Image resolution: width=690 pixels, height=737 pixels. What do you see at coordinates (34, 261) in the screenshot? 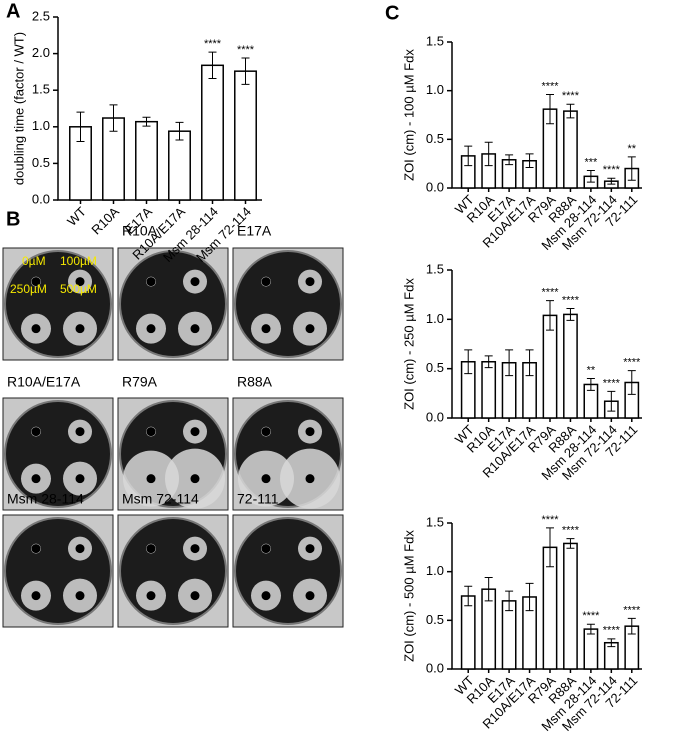
I see `concentration-label: 0µM` at bounding box center [34, 261].